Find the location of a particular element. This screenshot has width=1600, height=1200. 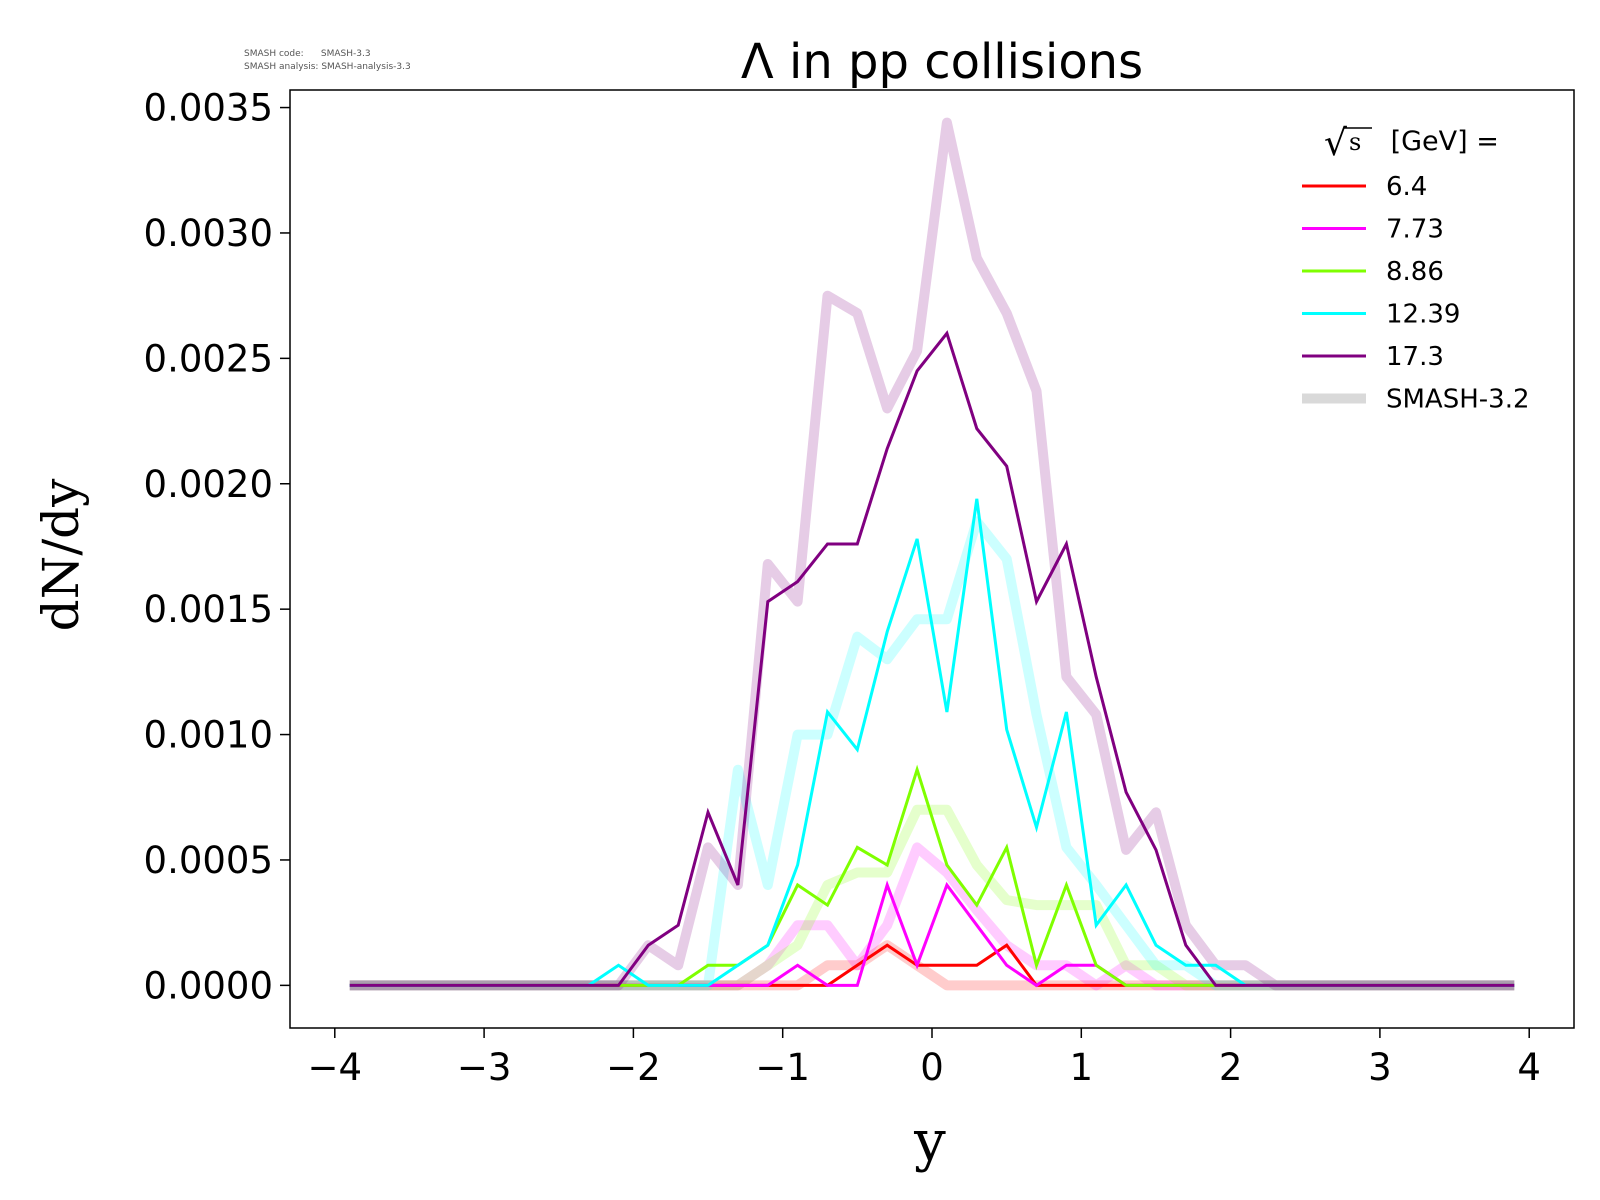

smash-analysis-label: SMASH analysis: SMASH-analysis-3.3 is located at coordinates (327, 67).